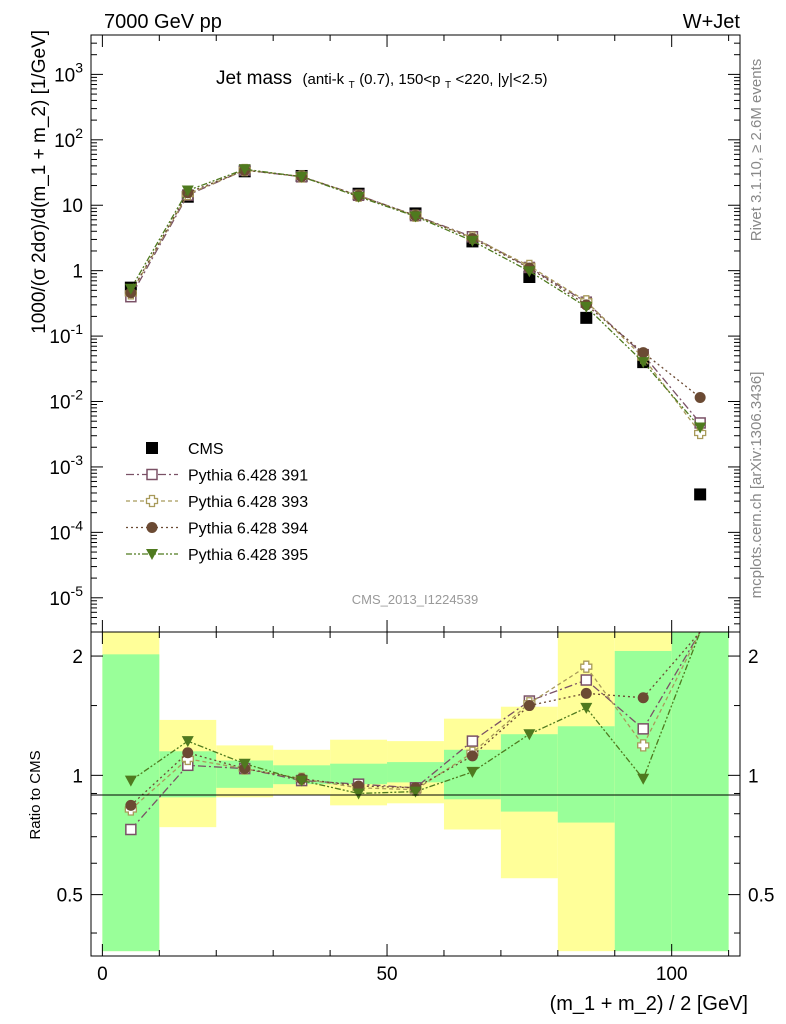 The width and height of the screenshot is (786, 1024). I want to click on plot-title-main: Jet mass, so click(254, 78).